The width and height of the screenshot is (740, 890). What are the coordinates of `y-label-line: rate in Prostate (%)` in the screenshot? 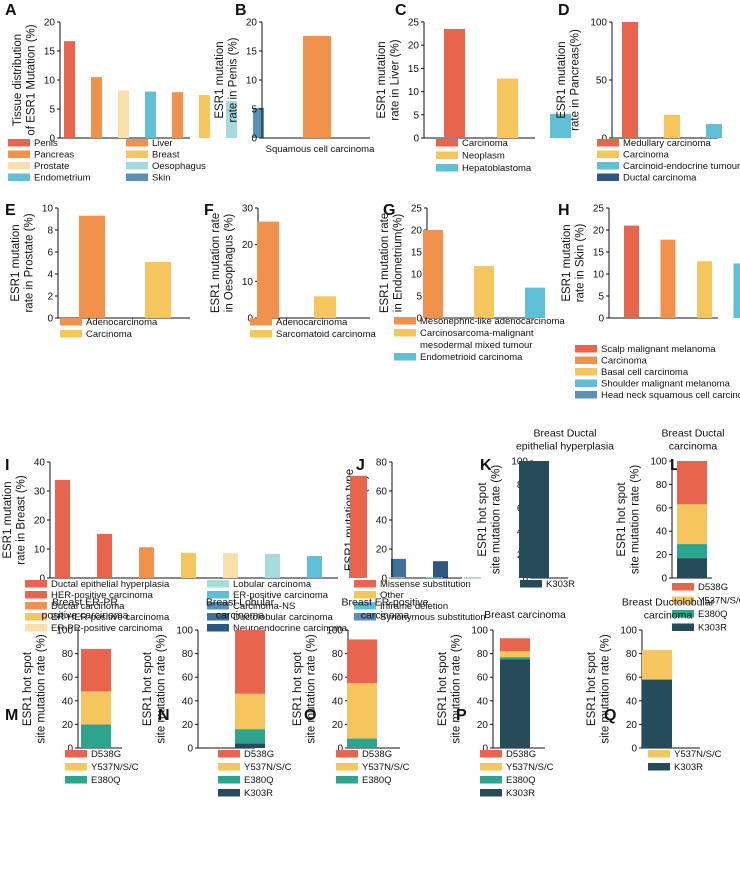 It's located at (30, 262).